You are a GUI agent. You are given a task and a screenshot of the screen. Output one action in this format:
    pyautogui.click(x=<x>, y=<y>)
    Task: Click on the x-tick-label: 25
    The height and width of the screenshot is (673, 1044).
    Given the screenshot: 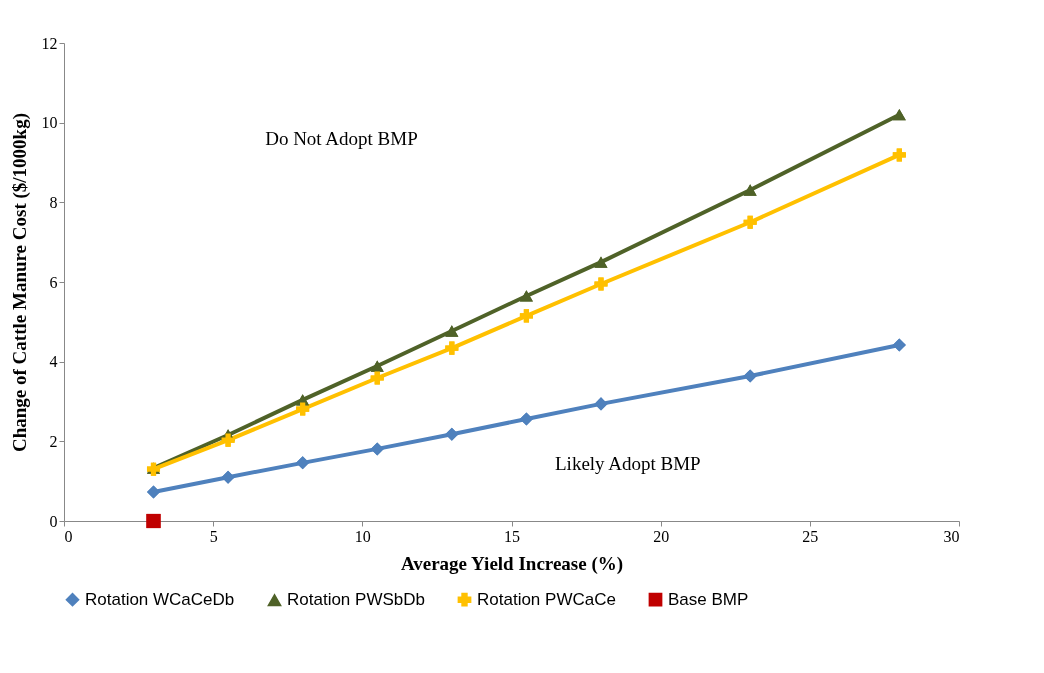 What is the action you would take?
    pyautogui.click(x=810, y=536)
    